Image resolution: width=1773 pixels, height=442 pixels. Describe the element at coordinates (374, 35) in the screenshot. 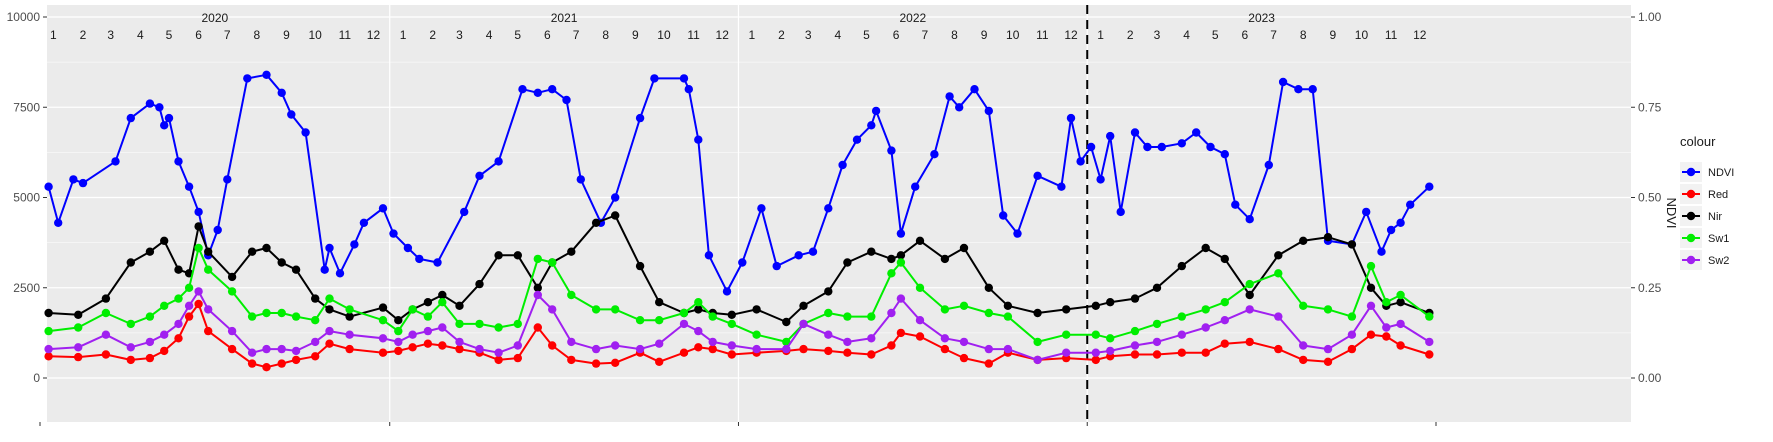

I see `month-label: 12` at that location.